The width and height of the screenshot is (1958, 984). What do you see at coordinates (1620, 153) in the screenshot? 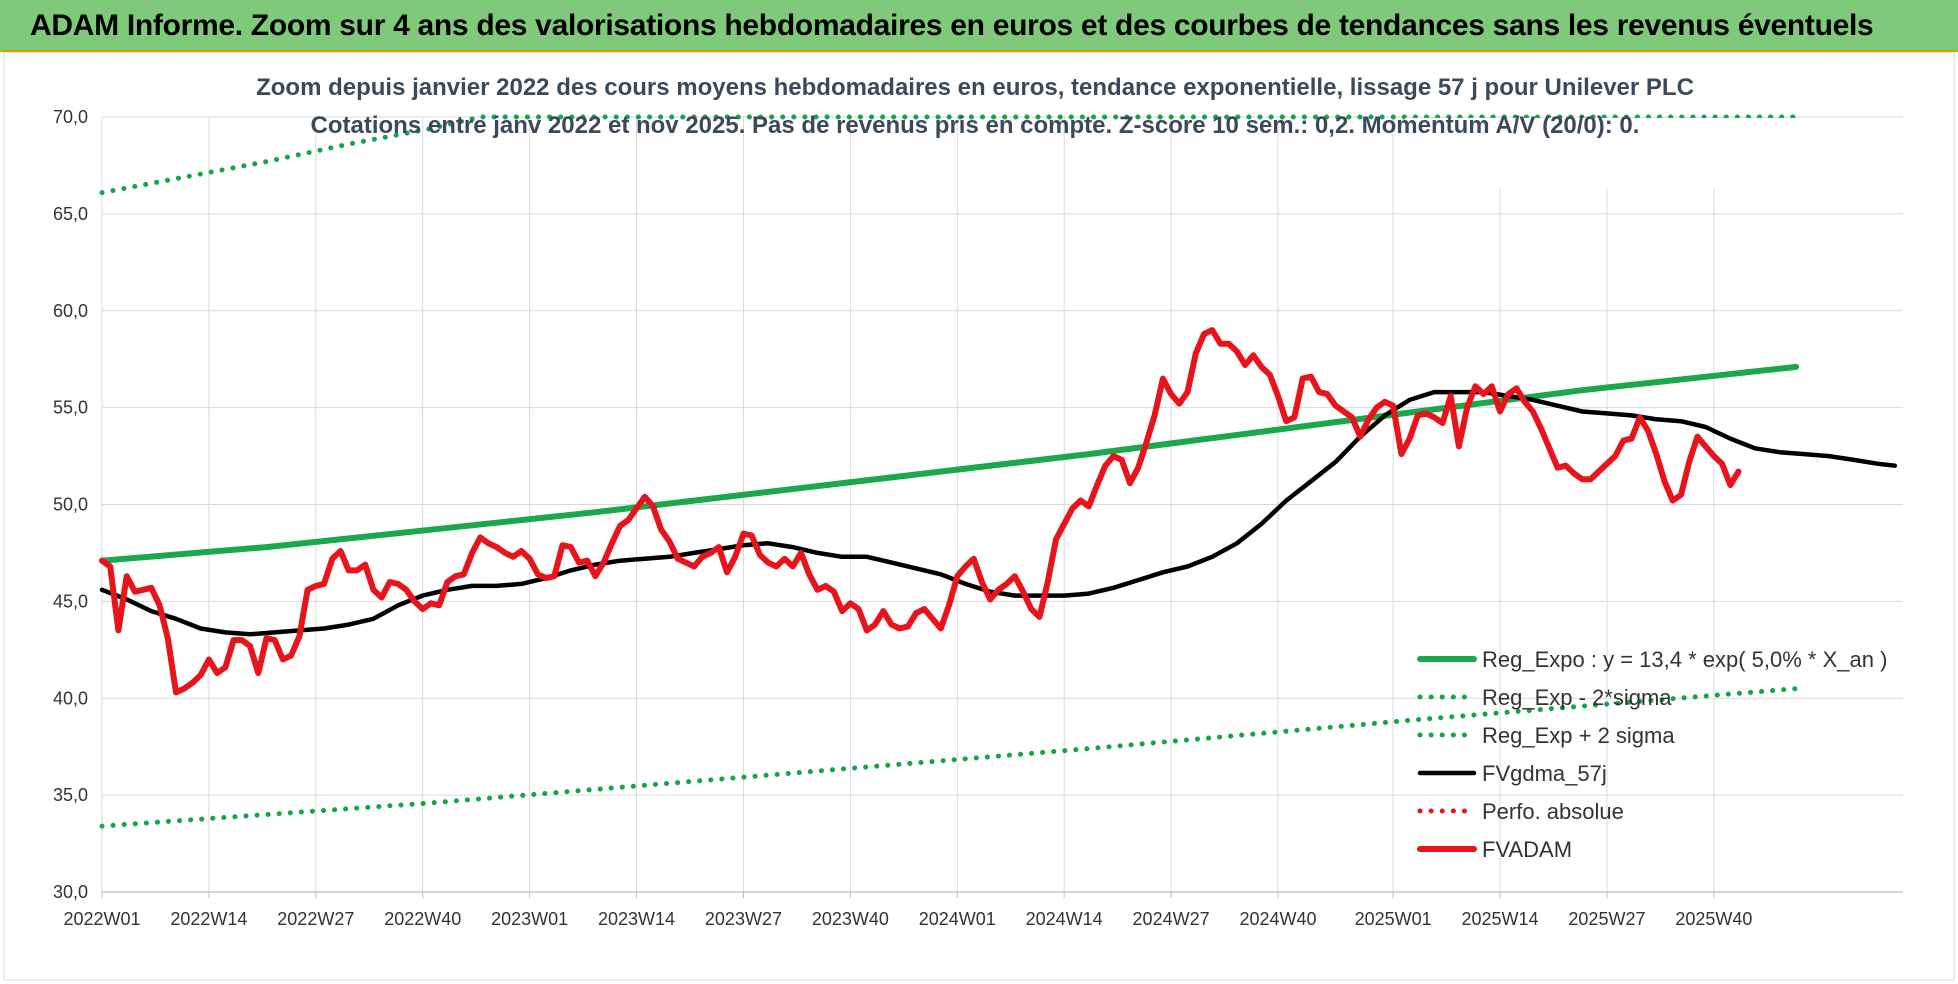
I see `title-background` at bounding box center [1620, 153].